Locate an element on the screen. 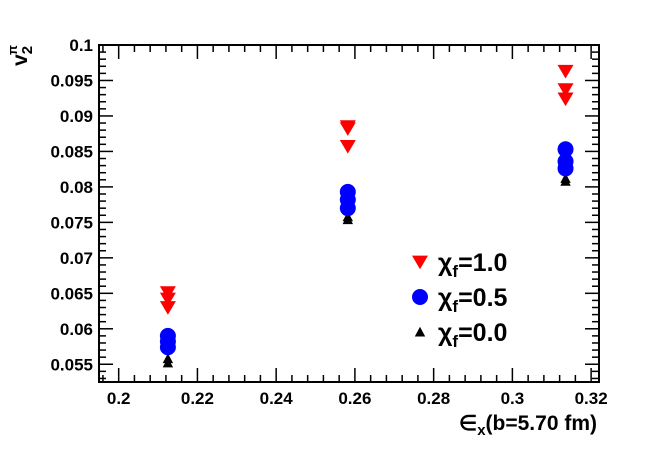  legend-label: χf=0.5 is located at coordinates (473, 300).